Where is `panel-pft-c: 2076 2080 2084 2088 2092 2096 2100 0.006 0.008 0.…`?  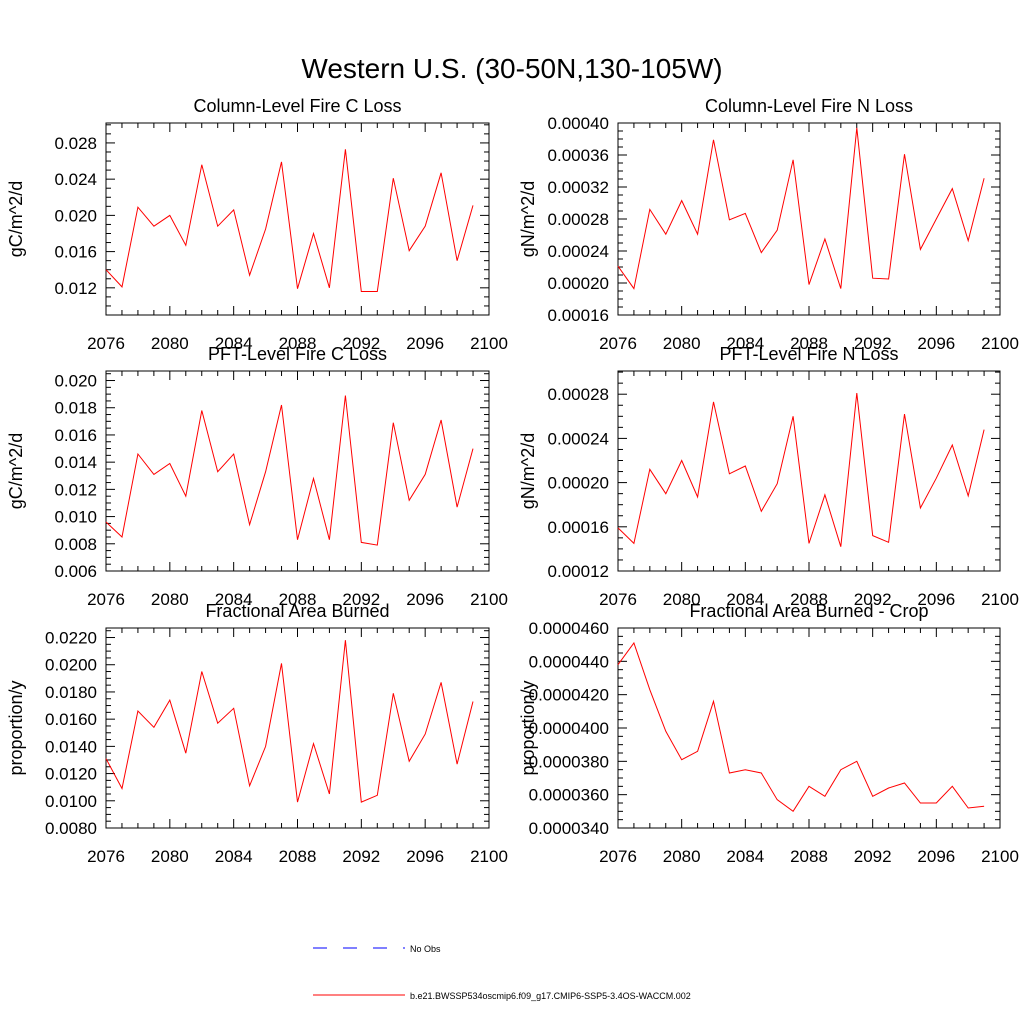
panel-pft-c: 2076 2080 2084 2088 2092 2096 2100 0.006 0.008 0.… is located at coordinates (257, 476).